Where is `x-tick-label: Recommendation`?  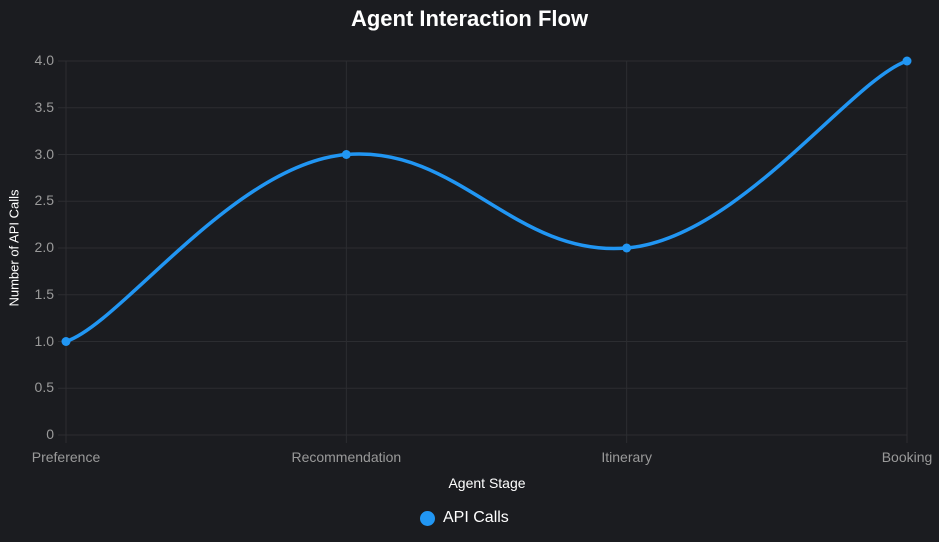 x-tick-label: Recommendation is located at coordinates (346, 457).